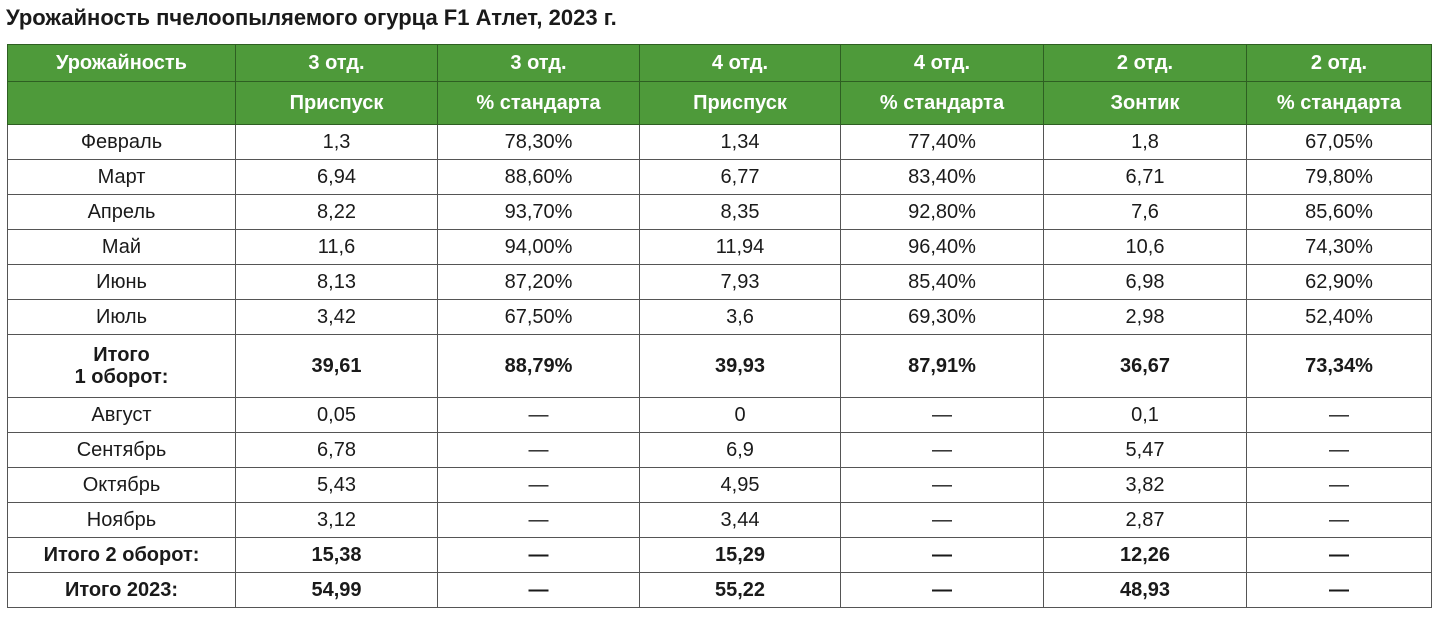  Describe the element at coordinates (121, 142) in the screenshot. I see `row-label-cell: Февраль` at that location.